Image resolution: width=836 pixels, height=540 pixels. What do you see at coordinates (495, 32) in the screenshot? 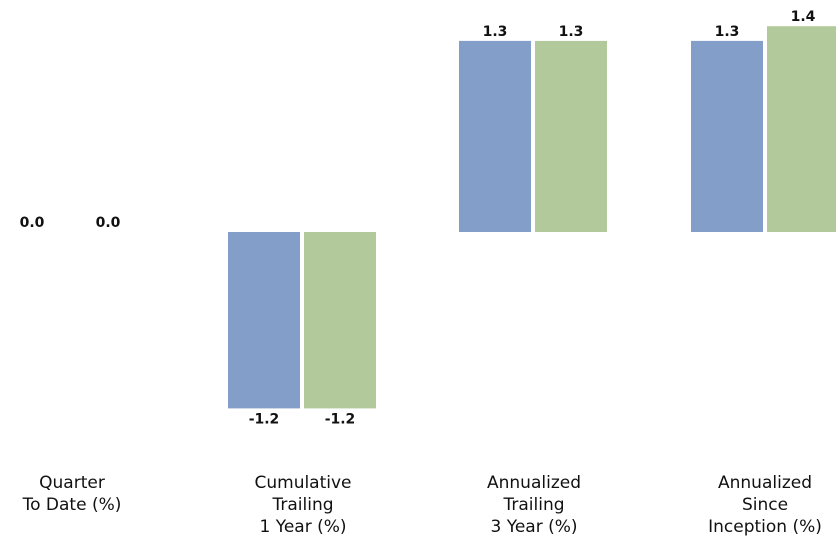
I see `value-label-series1-cat3: 1.3` at bounding box center [495, 32].